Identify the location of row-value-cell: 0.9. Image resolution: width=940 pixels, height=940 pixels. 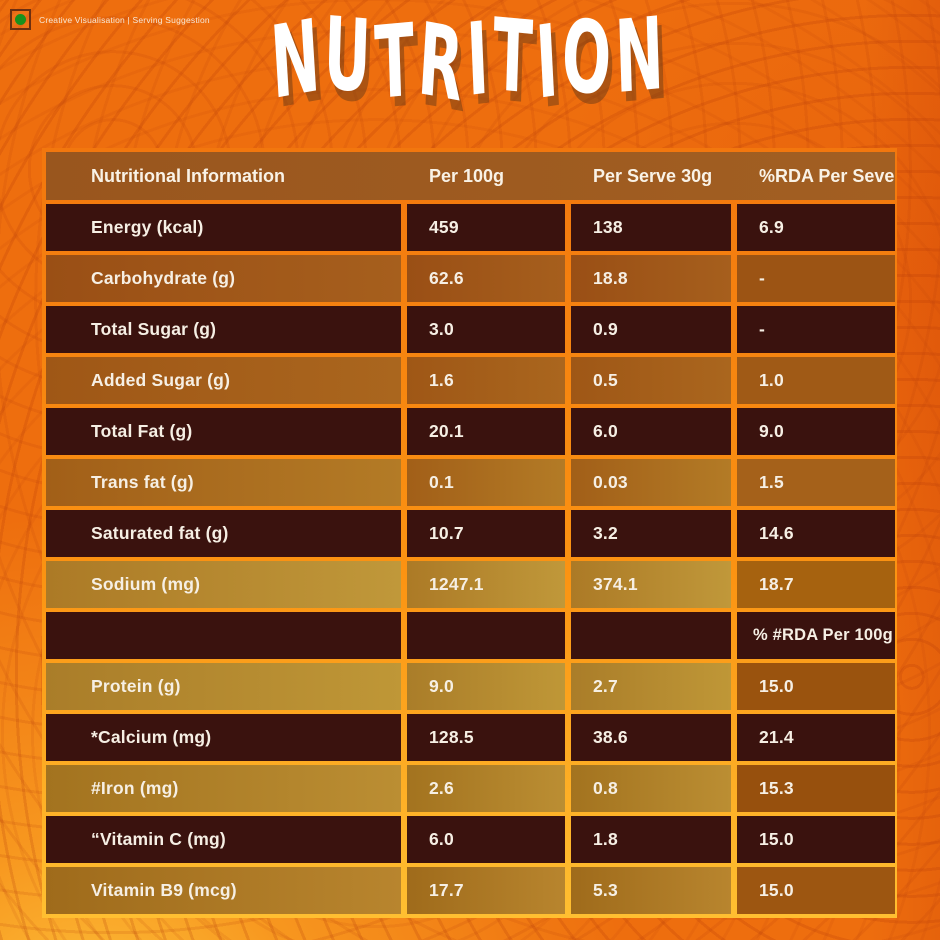
(651, 329).